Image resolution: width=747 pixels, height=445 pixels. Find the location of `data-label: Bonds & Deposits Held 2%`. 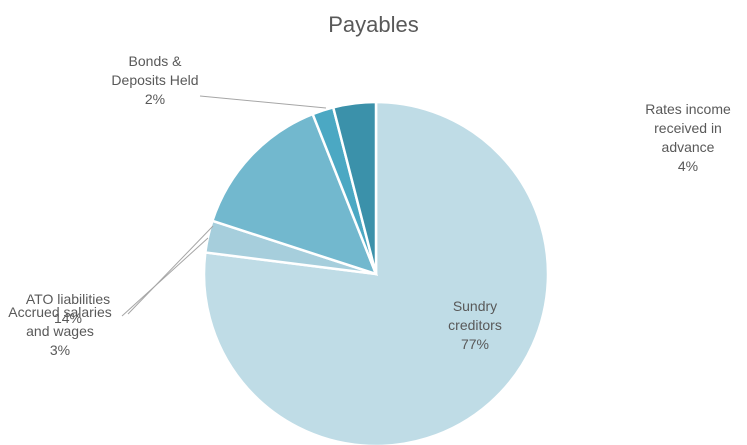

data-label: Bonds & Deposits Held 2% is located at coordinates (155, 80).